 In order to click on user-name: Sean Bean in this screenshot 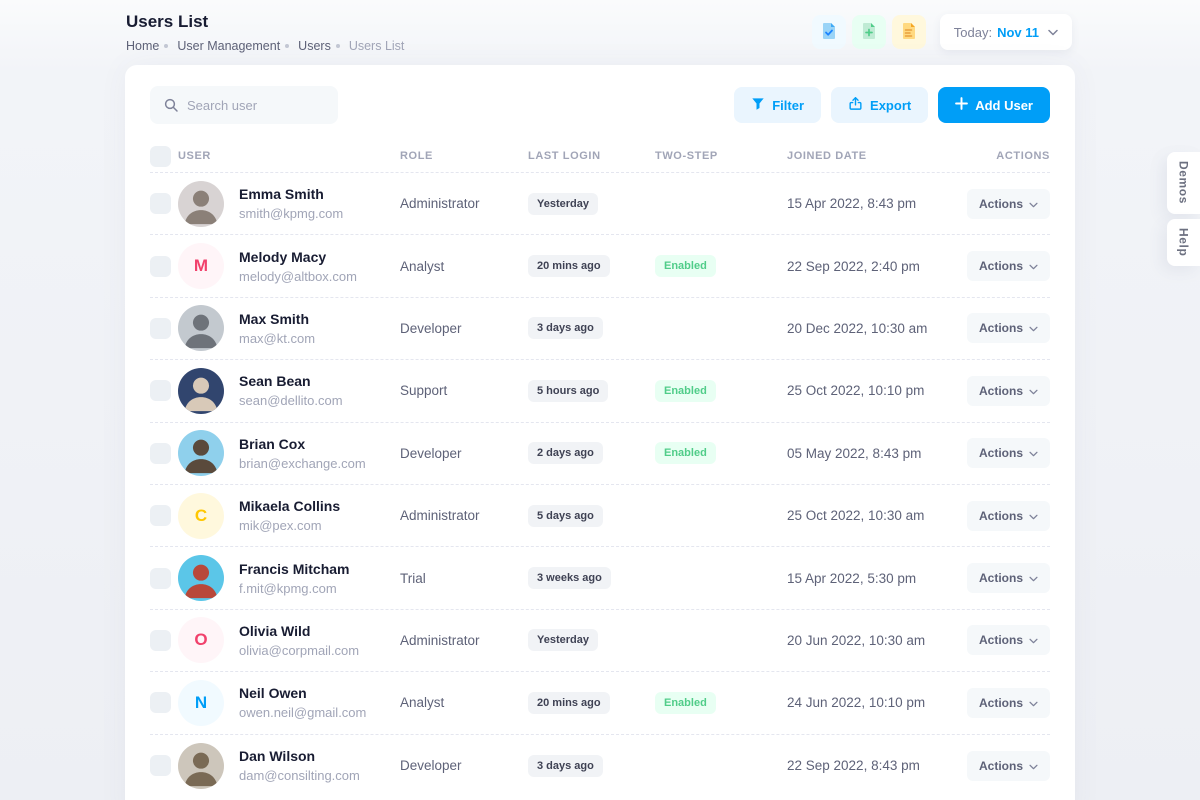, I will do `click(275, 381)`.